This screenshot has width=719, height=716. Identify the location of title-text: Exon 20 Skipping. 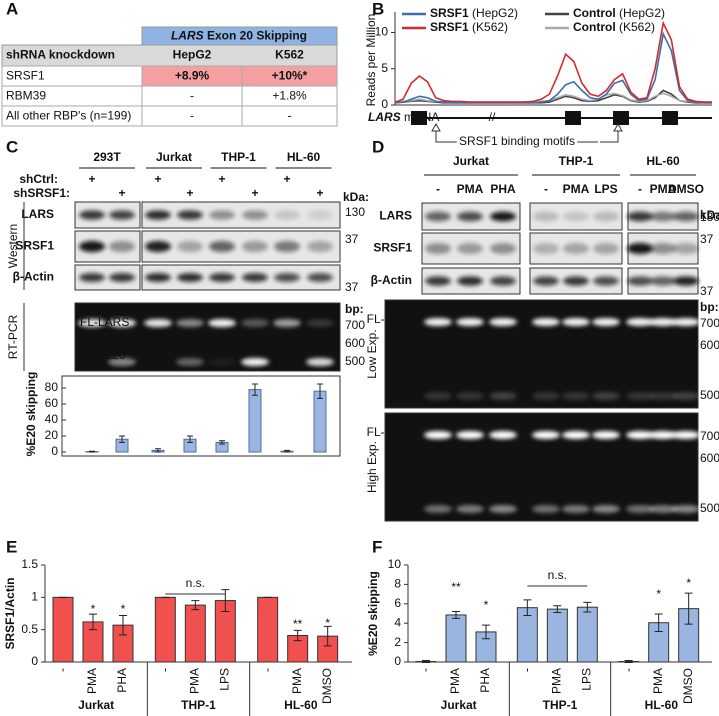
(257, 36).